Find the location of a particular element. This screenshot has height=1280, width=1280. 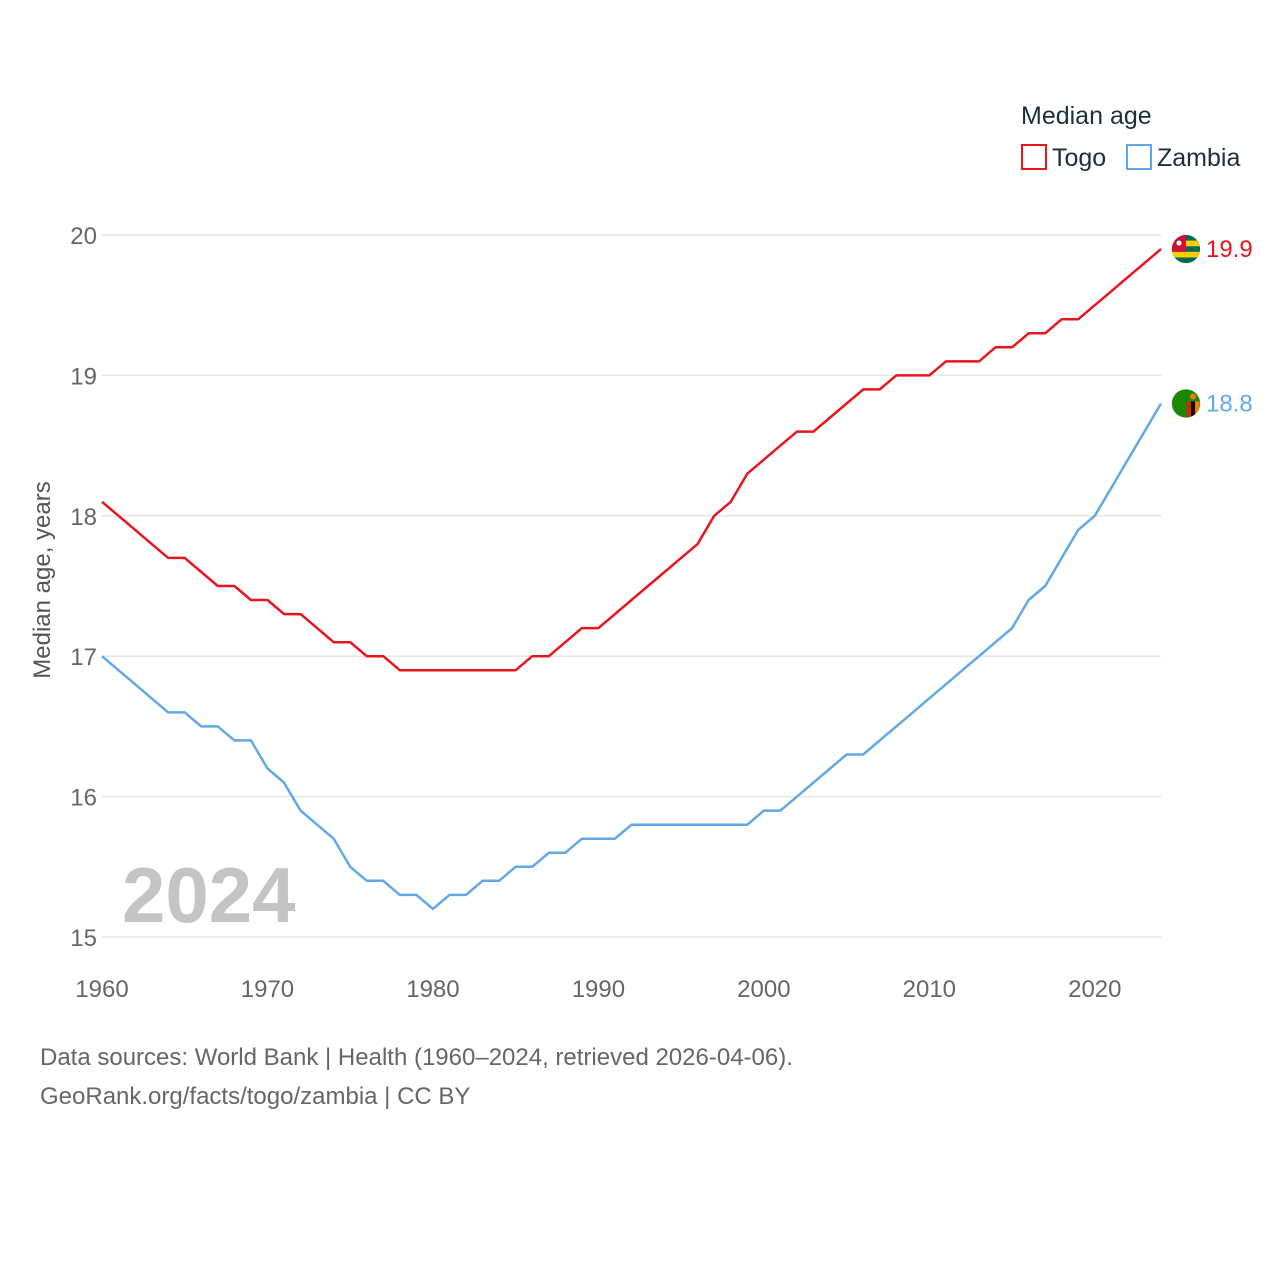

footer-attribution: GeoRank.org/facts/togo/zambia | CC BY is located at coordinates (255, 1096).